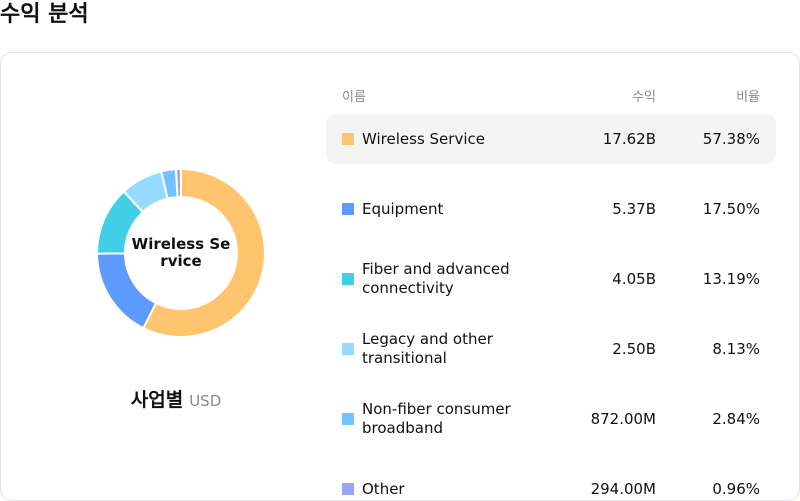 The height and width of the screenshot is (501, 800). What do you see at coordinates (731, 139) in the screenshot?
I see `row-share: 57.38%` at bounding box center [731, 139].